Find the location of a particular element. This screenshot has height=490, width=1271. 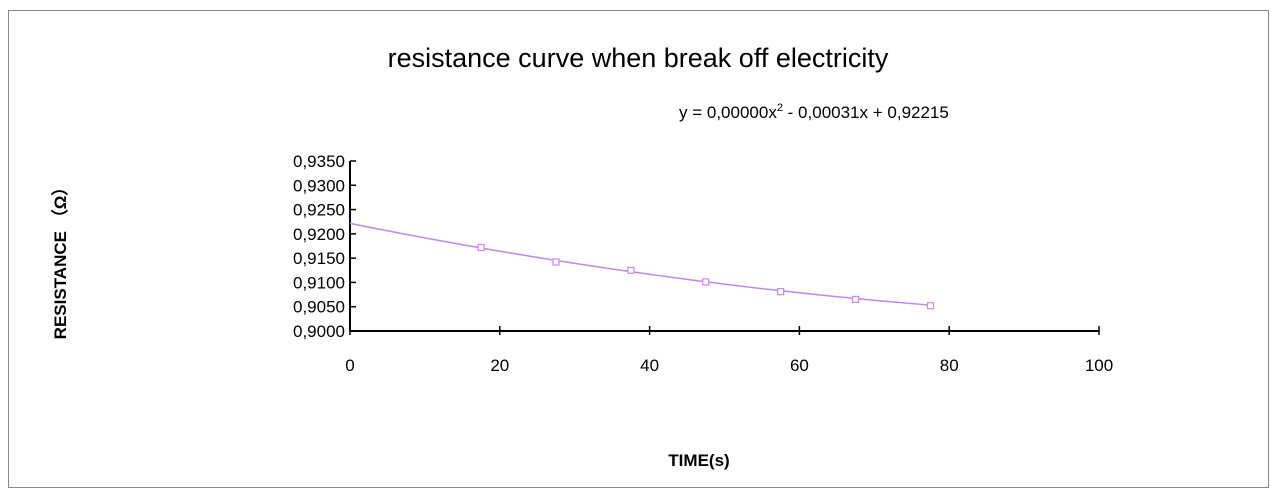

trendline is located at coordinates (640, 264).